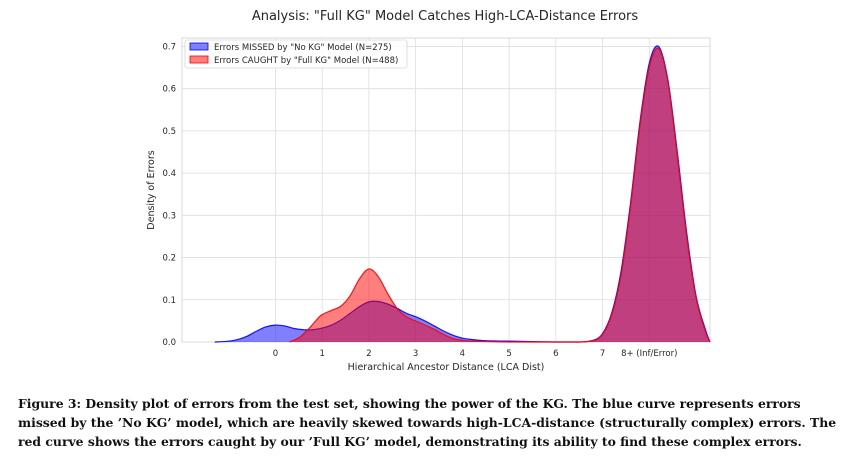 This screenshot has height=463, width=860. What do you see at coordinates (169, 216) in the screenshot?
I see `y-tick-label: 0.3` at bounding box center [169, 216].